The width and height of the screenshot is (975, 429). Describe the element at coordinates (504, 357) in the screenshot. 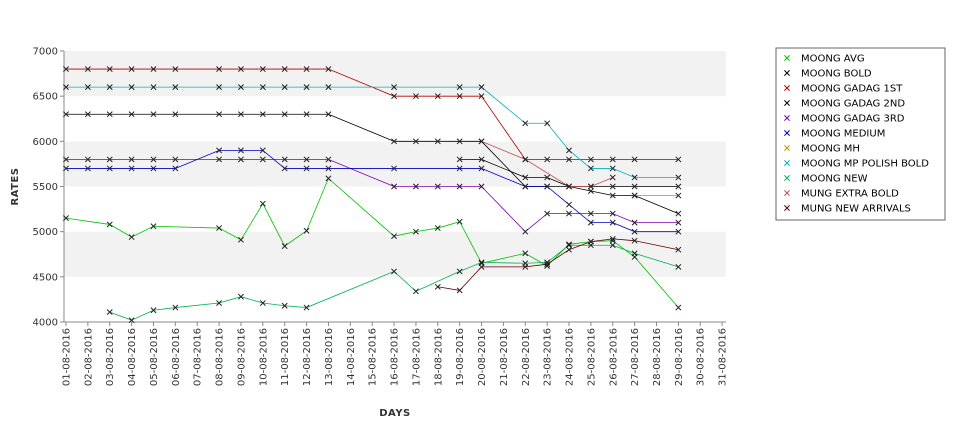

I see `x-tick-label: 21-08-2016` at that location.